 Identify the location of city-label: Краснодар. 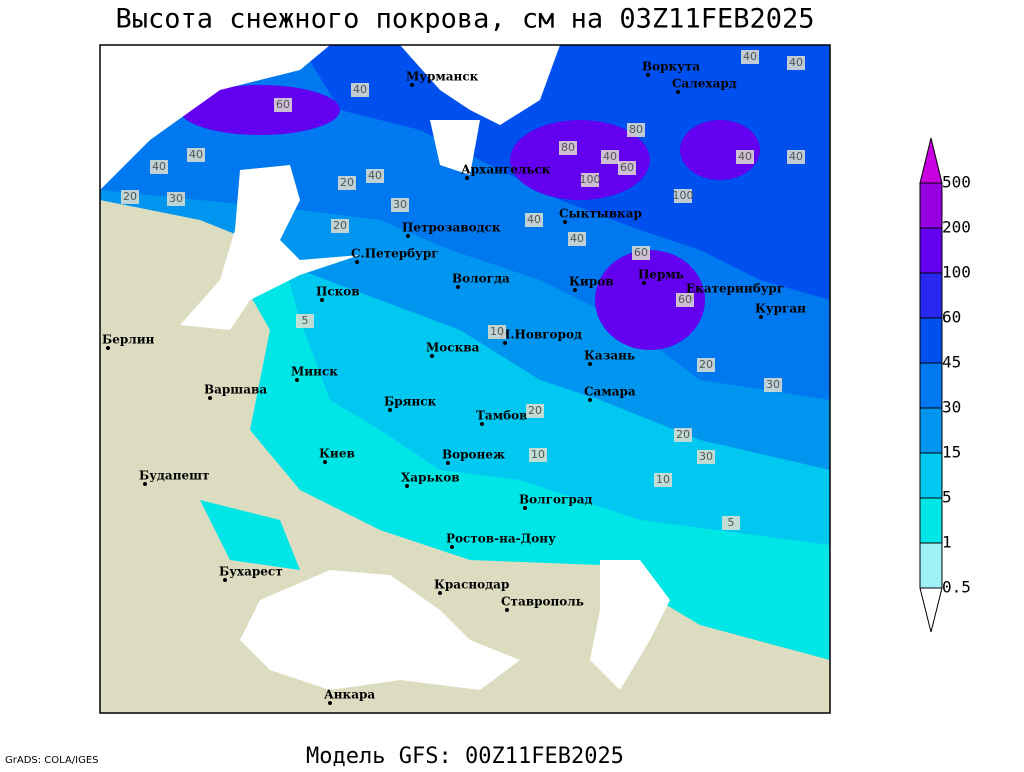
(471, 585).